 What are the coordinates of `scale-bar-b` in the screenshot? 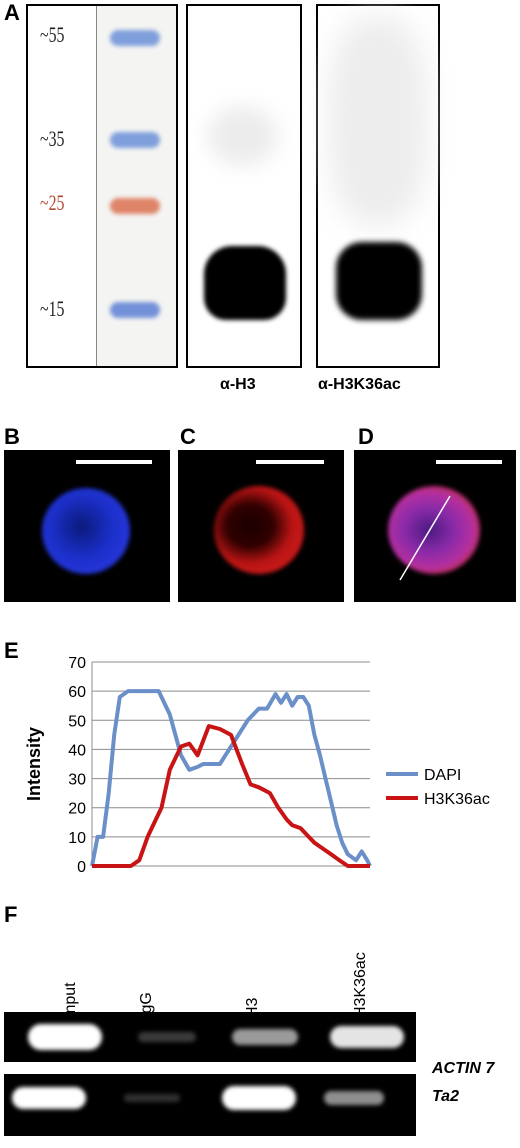 It's located at (114, 462).